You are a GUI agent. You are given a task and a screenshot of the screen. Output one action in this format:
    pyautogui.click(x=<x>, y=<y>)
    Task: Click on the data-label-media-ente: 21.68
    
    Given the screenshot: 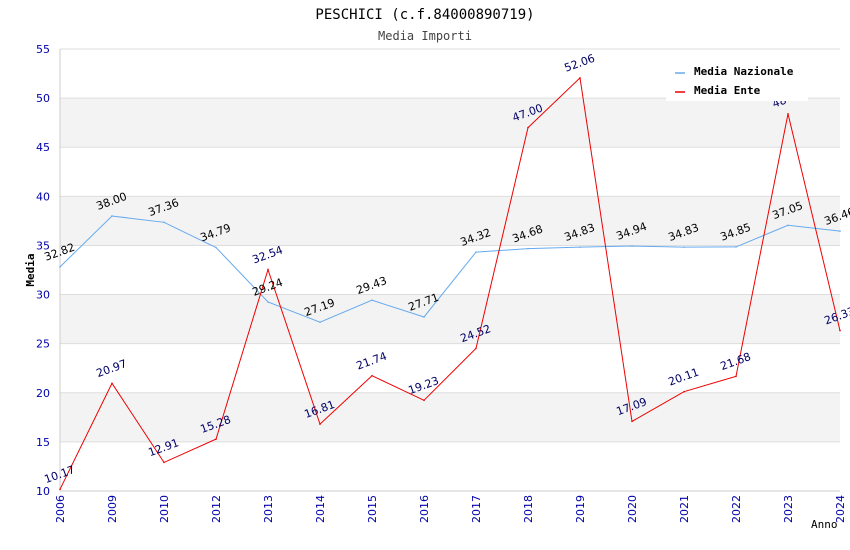 What is the action you would take?
    pyautogui.click(x=736, y=361)
    